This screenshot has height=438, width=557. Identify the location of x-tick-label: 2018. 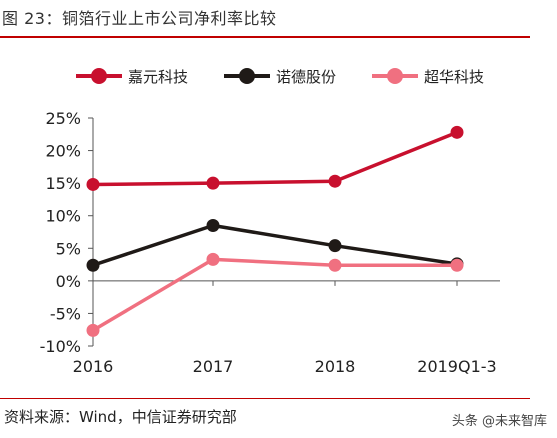
(335, 366).